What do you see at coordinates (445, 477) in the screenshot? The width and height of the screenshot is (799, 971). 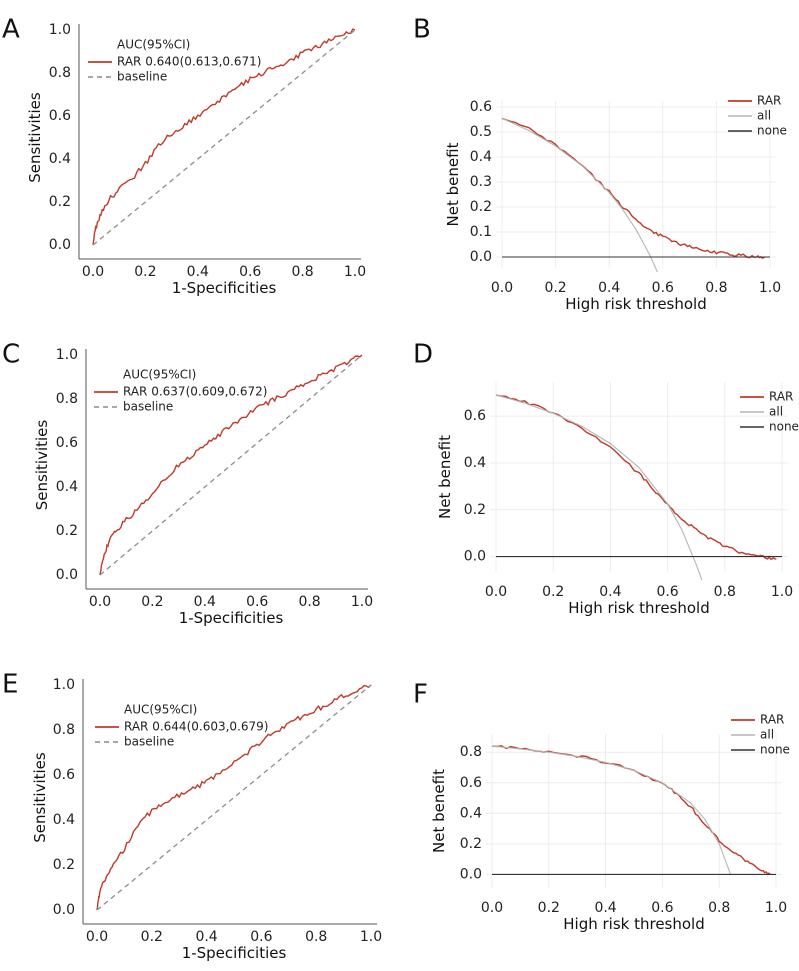 I see `y-axis-label: Net benefit` at bounding box center [445, 477].